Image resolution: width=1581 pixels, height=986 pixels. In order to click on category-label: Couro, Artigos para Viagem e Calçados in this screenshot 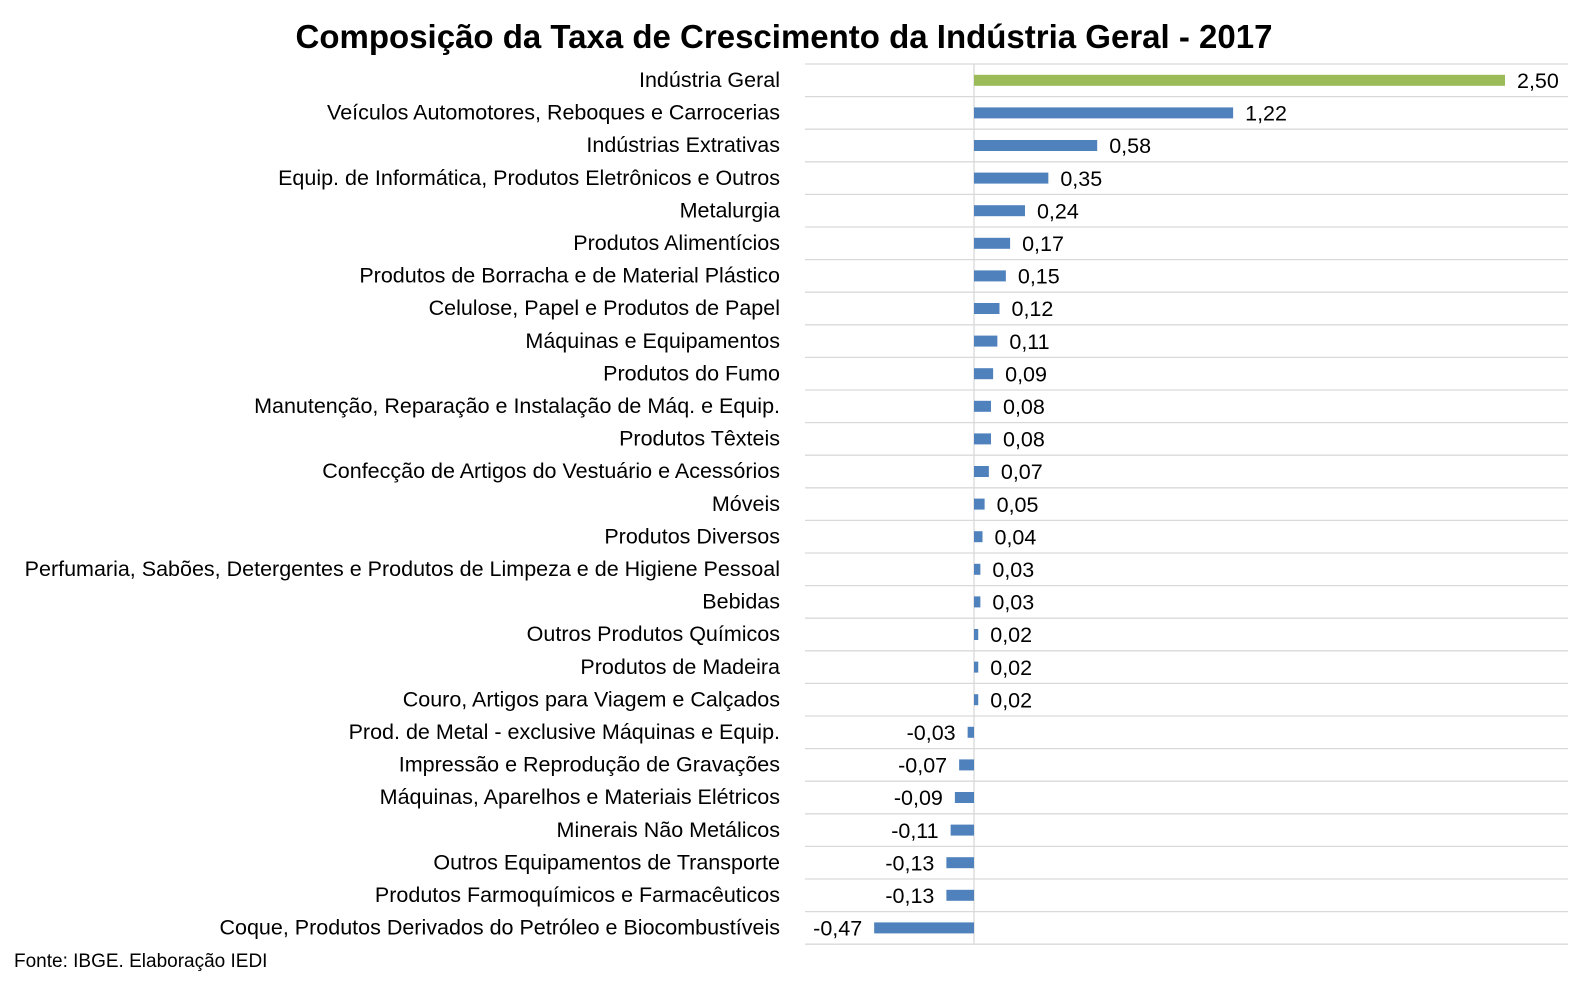, I will do `click(591, 699)`.